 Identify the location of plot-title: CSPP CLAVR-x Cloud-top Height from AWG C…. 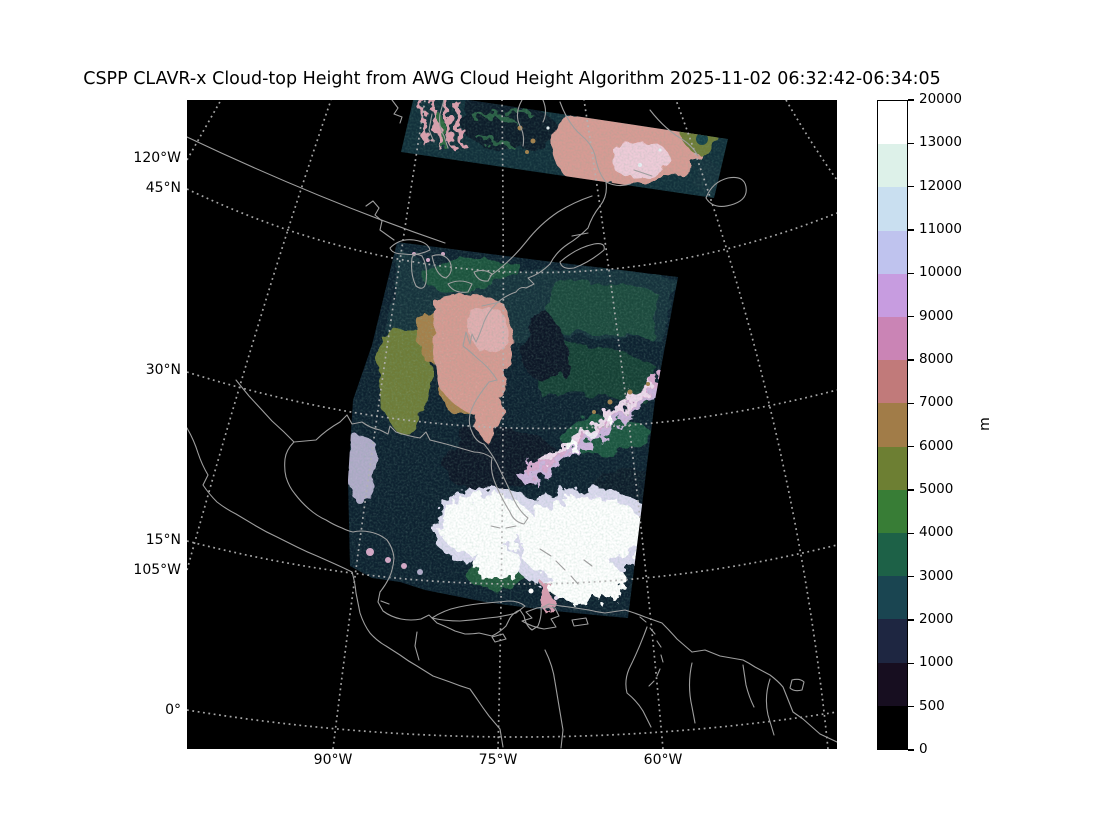
(512, 79).